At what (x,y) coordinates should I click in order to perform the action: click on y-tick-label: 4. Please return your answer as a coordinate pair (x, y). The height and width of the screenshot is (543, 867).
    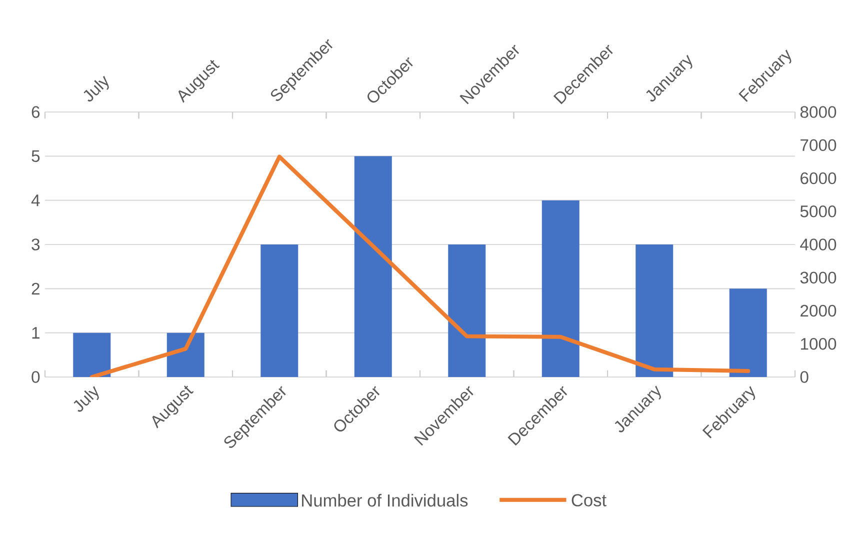
    Looking at the image, I should click on (35, 200).